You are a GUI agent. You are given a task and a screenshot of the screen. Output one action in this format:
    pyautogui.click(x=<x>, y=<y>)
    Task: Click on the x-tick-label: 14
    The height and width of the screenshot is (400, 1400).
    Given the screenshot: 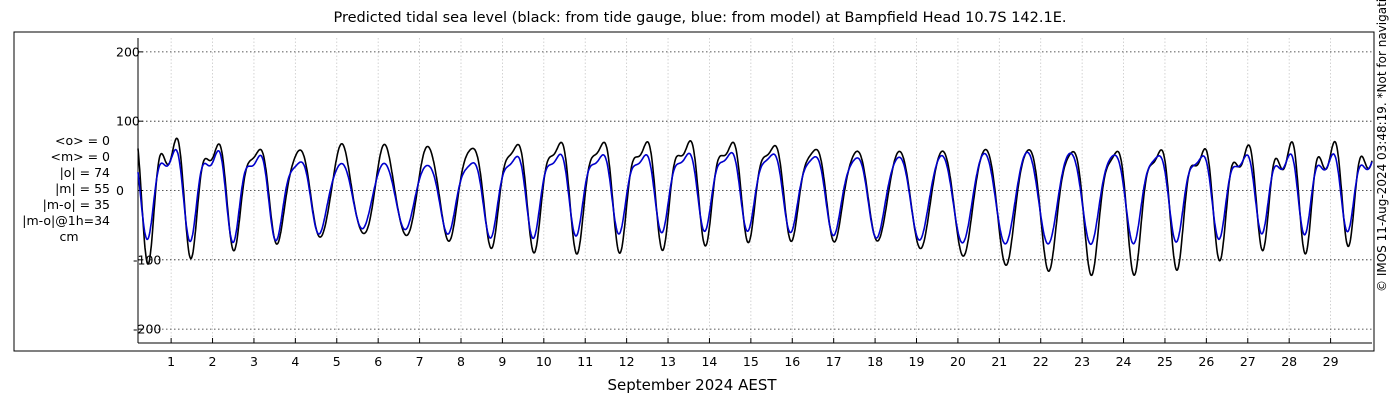 What is the action you would take?
    pyautogui.click(x=709, y=361)
    